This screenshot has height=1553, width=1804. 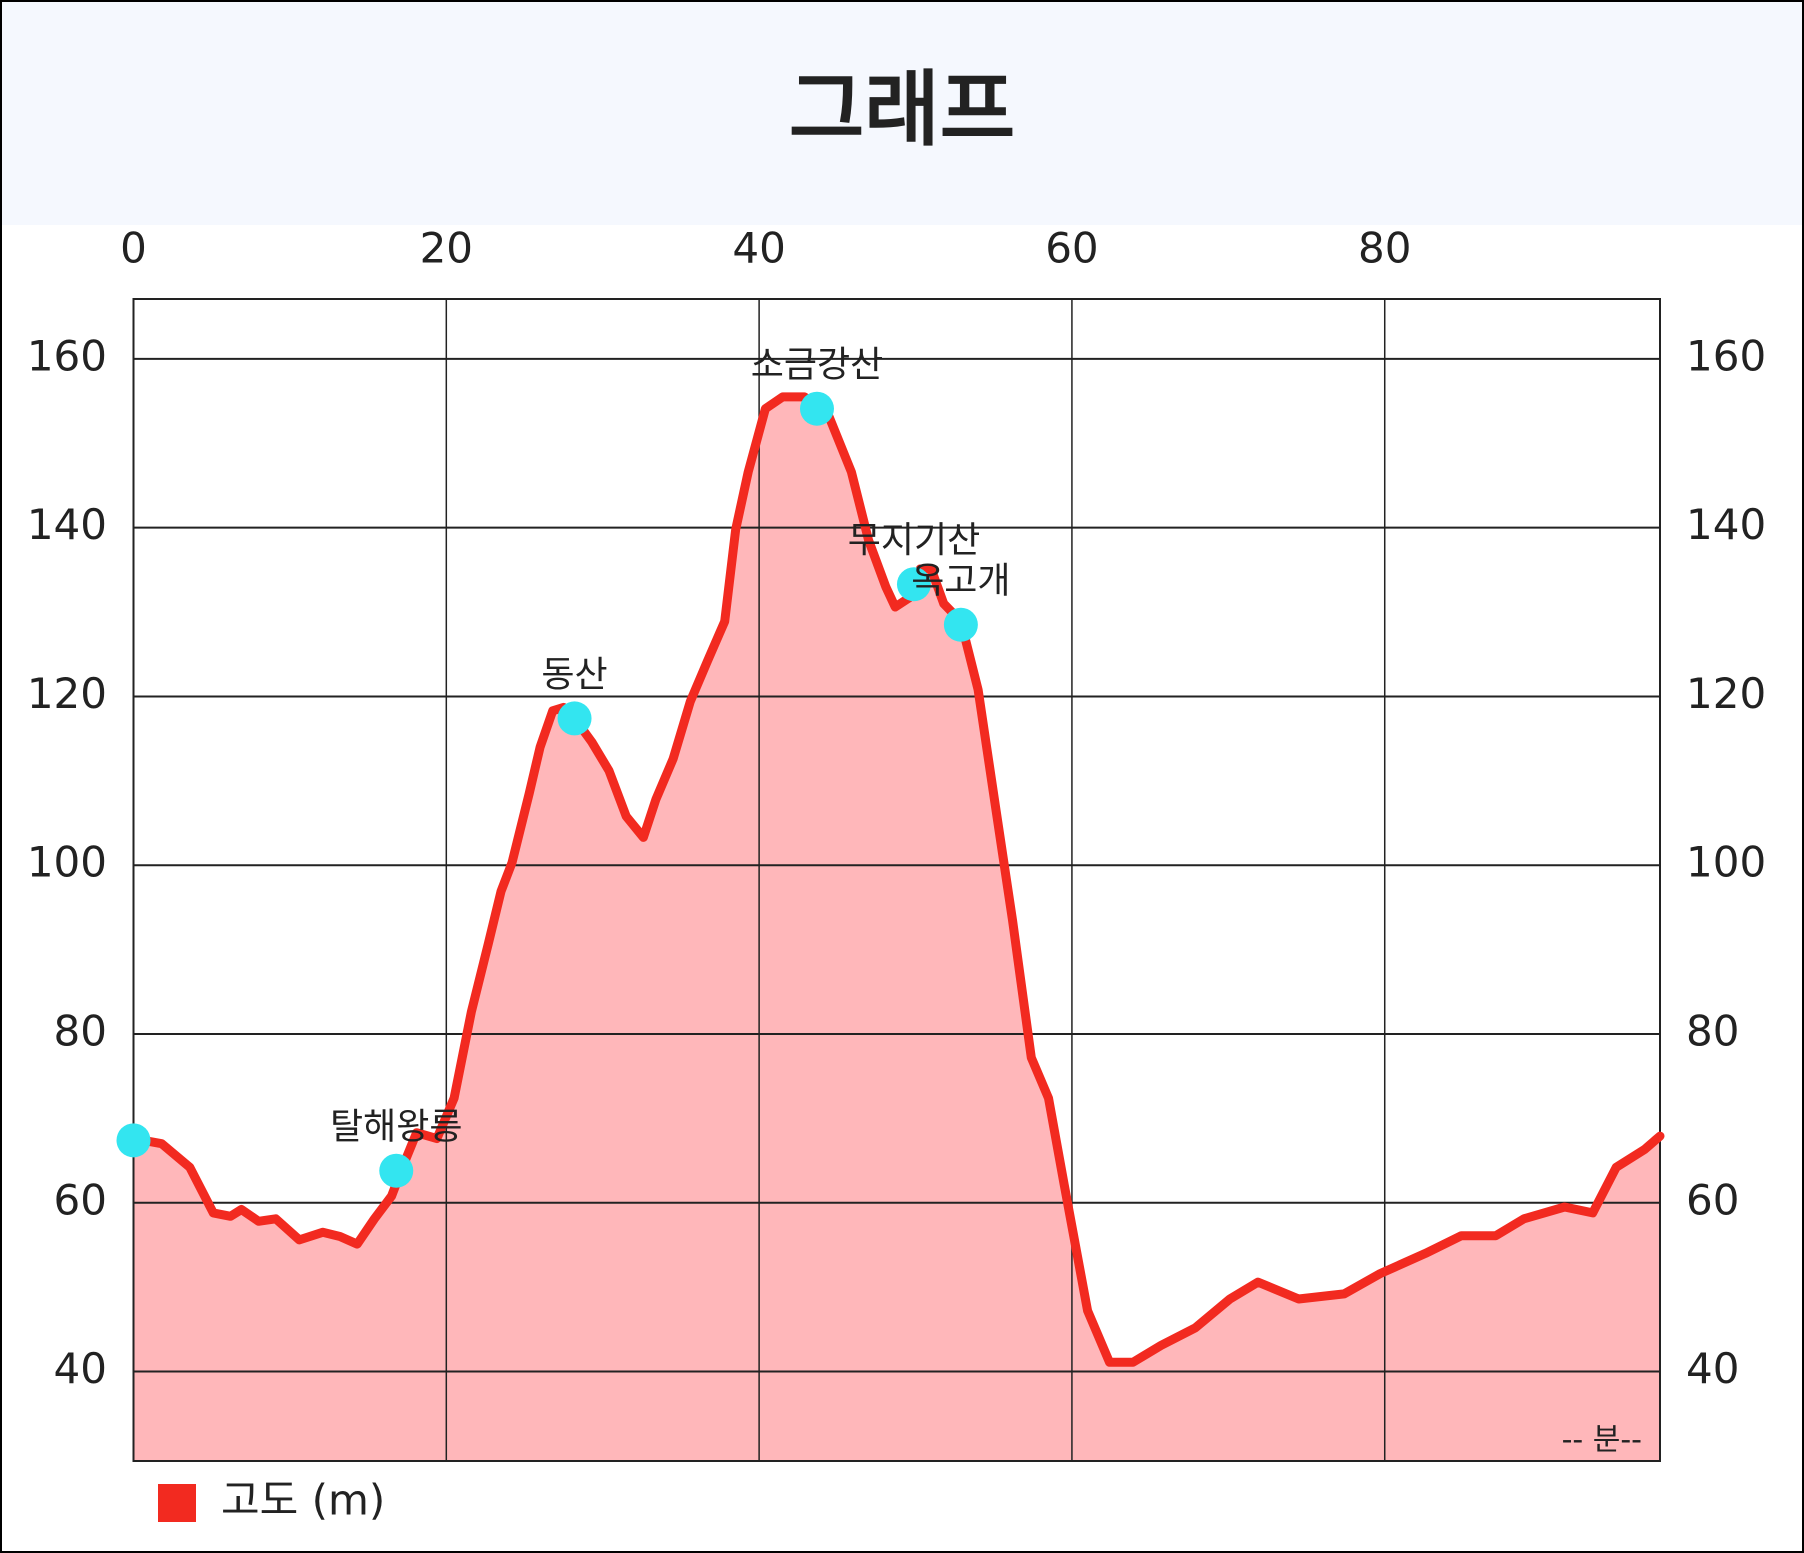 What do you see at coordinates (1071, 248) in the screenshot?
I see `x-tick-label: 60` at bounding box center [1071, 248].